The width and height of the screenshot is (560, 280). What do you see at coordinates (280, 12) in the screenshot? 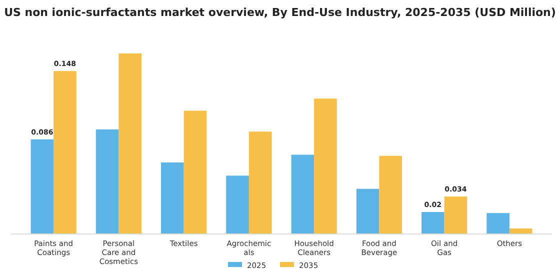
I see `chart-title: US non ionic-surfactants market overview, By End-Use Industry, 2025-2035 (USD Million)` at bounding box center [280, 12].